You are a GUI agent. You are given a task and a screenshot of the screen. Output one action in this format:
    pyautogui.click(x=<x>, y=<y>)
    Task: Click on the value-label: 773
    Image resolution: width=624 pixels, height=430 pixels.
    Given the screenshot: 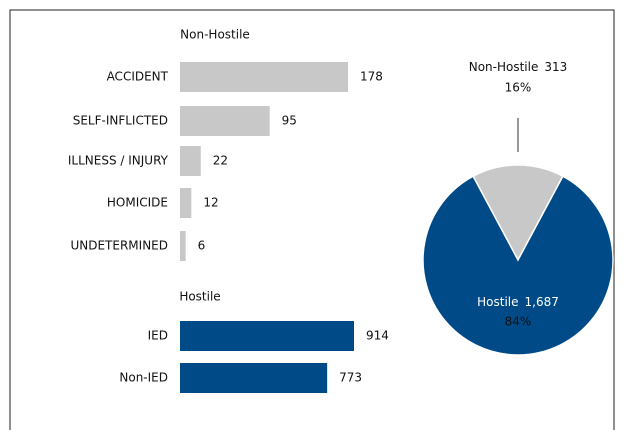 What is the action you would take?
    pyautogui.click(x=350, y=378)
    